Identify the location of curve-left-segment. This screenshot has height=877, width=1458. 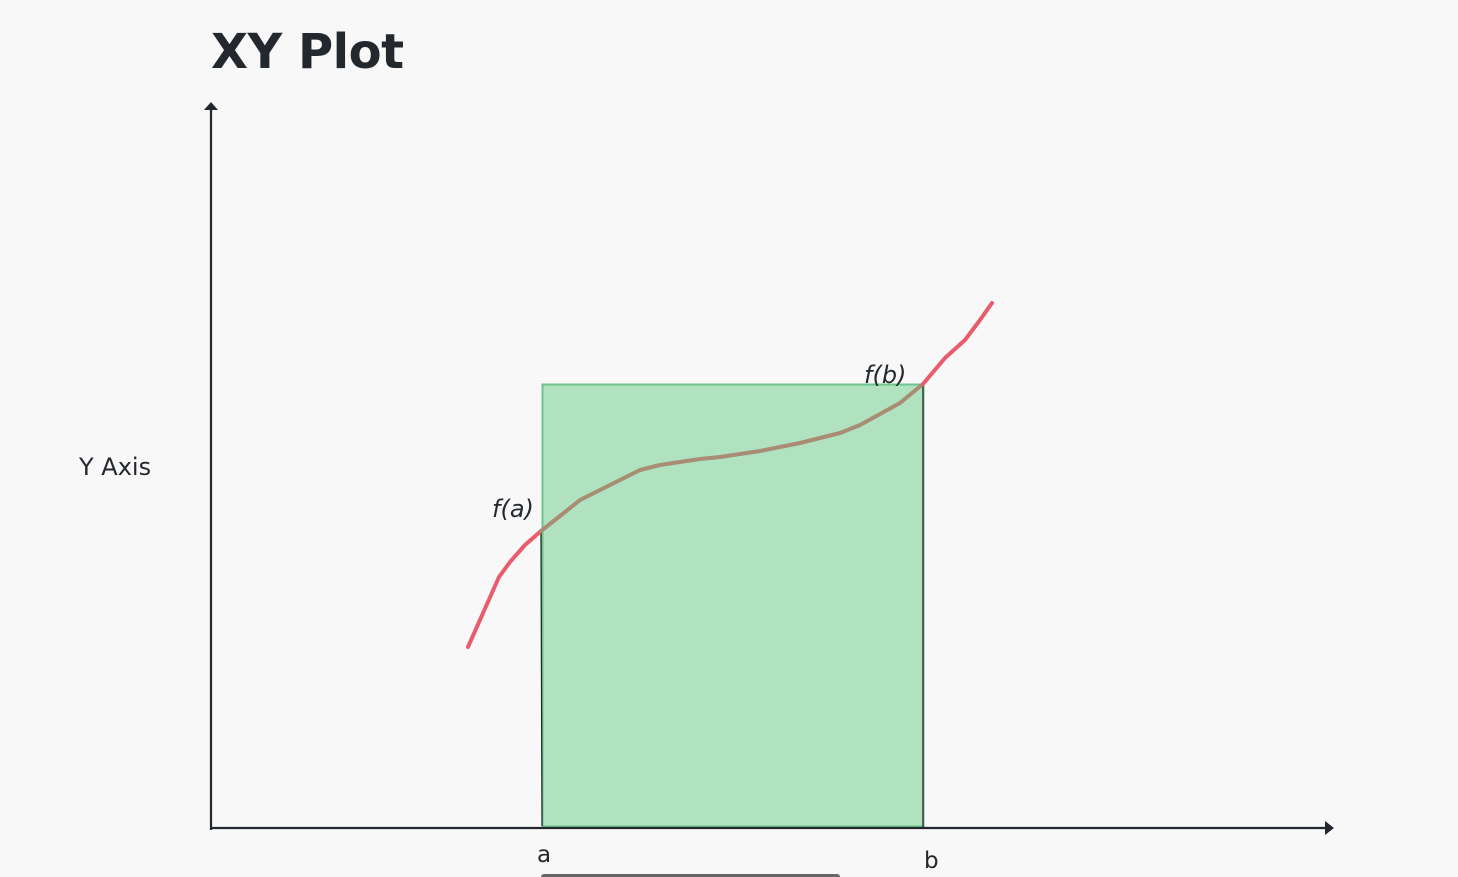
(504, 589).